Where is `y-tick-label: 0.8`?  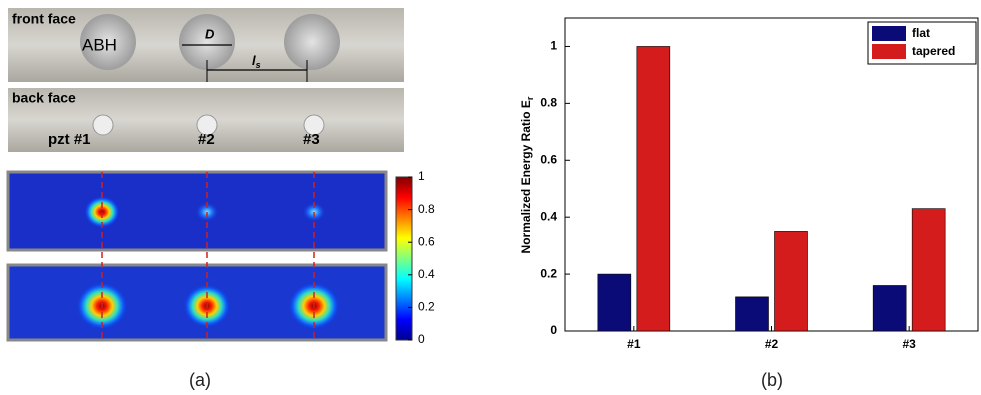 y-tick-label: 0.8 is located at coordinates (548, 103).